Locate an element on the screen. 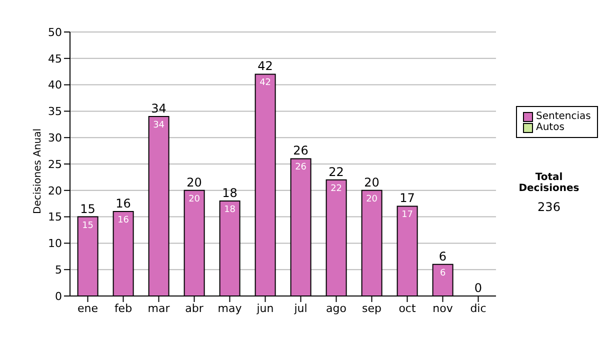  y-tick-label: 5 is located at coordinates (58, 270).